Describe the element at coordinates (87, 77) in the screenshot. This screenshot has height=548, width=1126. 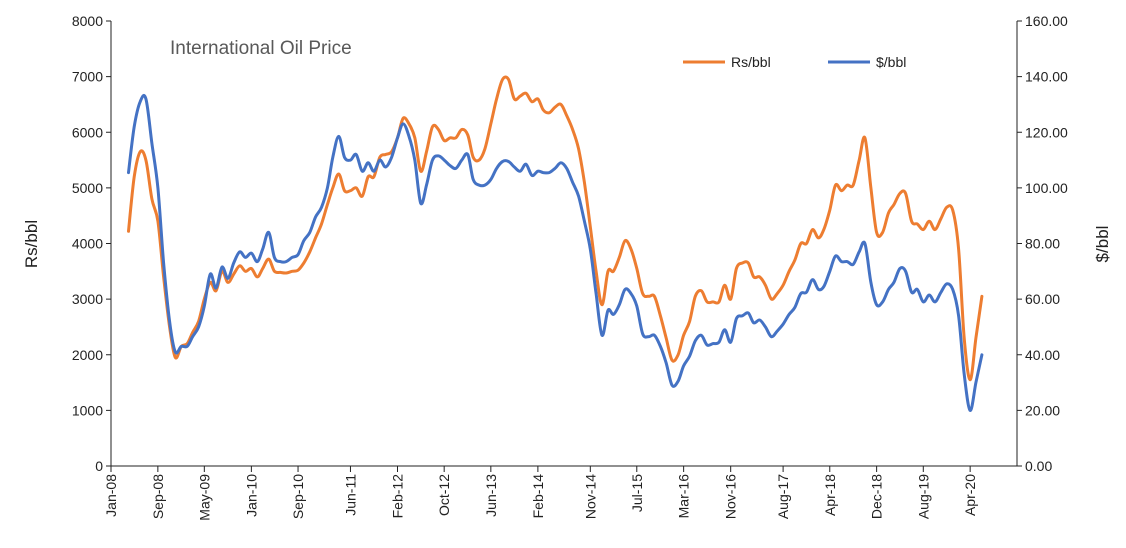
I see `y-left-tick-label: 7000` at that location.